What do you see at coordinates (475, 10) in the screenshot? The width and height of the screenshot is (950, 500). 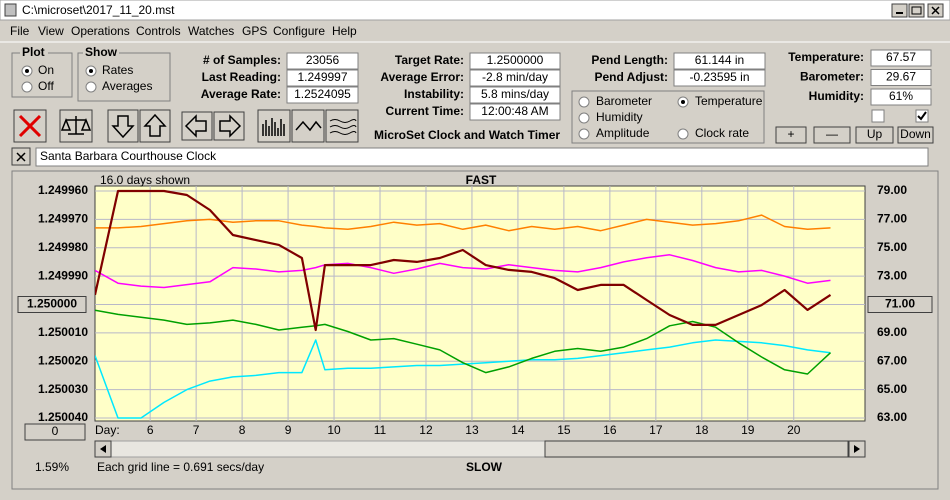 I see `title-bar` at bounding box center [475, 10].